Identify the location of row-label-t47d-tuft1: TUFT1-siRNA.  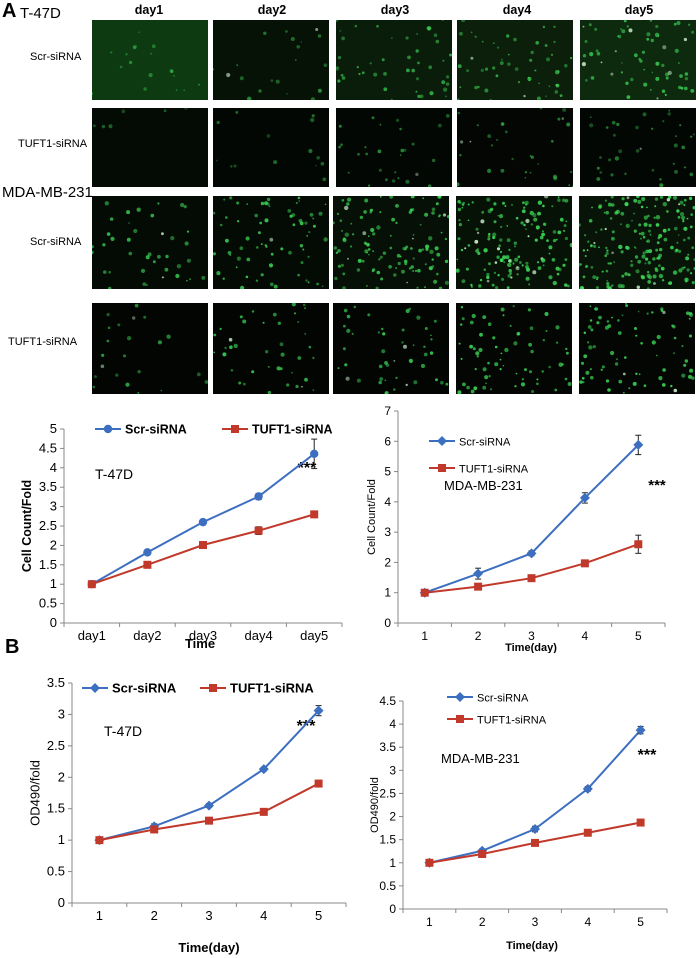
(53, 144).